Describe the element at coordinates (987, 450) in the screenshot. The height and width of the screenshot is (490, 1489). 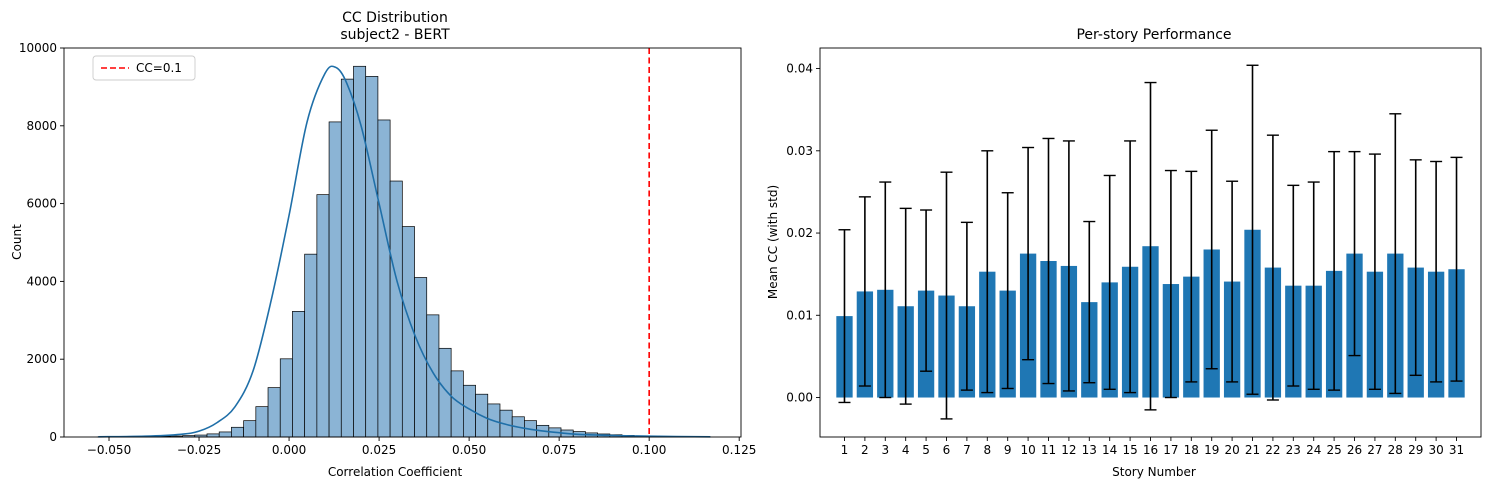
I see `x-tick-label: 8` at that location.